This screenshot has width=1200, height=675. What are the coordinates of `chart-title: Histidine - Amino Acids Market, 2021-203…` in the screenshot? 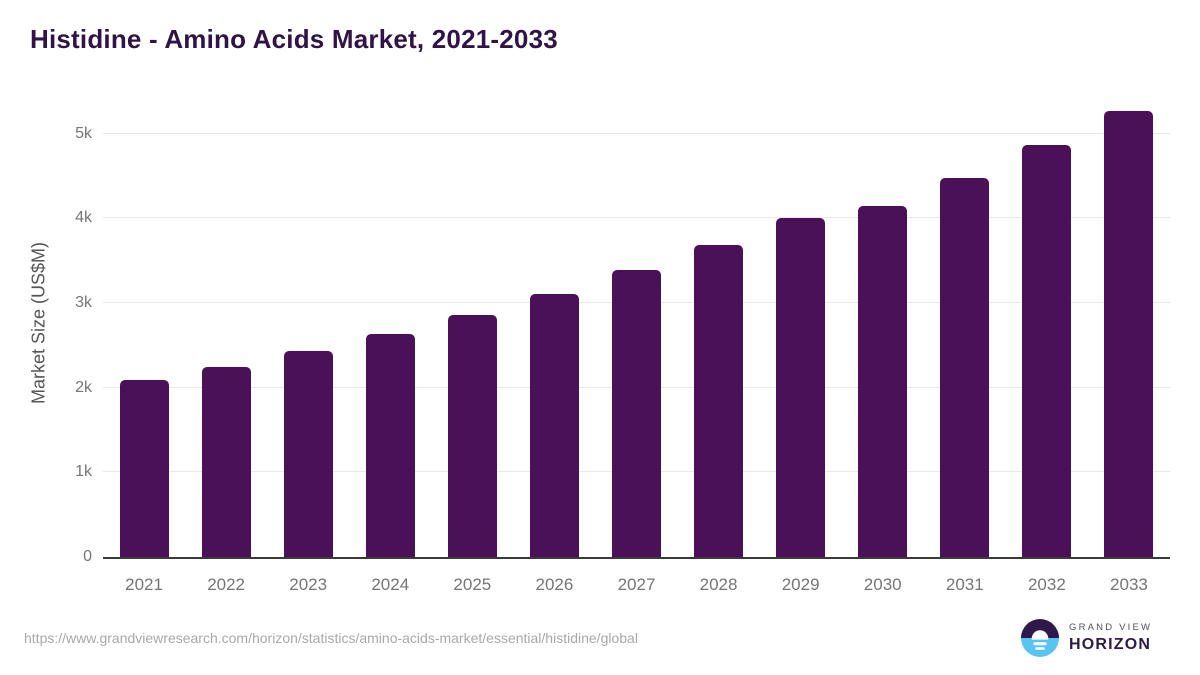 It's located at (294, 39).